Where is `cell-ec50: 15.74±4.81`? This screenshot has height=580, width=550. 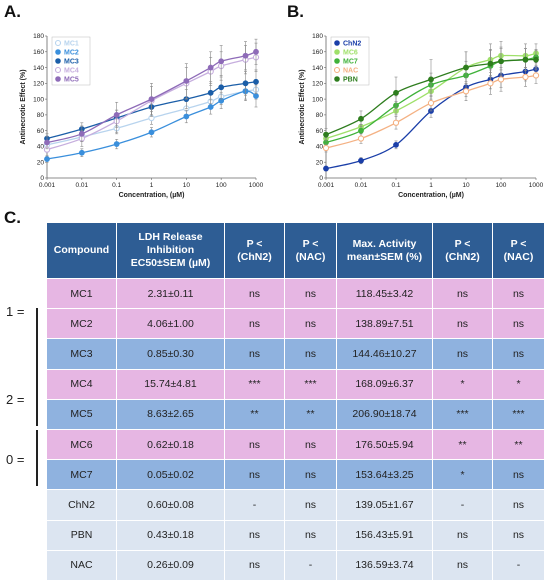
cell-ec50: 15.74±4.81 is located at coordinates (170, 384).